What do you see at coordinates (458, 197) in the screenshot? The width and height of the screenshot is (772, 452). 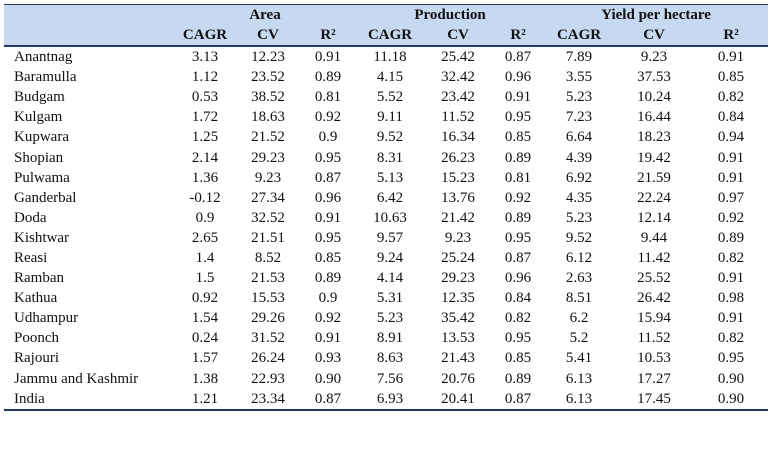 I see `production-cv-cell: 13.76` at bounding box center [458, 197].